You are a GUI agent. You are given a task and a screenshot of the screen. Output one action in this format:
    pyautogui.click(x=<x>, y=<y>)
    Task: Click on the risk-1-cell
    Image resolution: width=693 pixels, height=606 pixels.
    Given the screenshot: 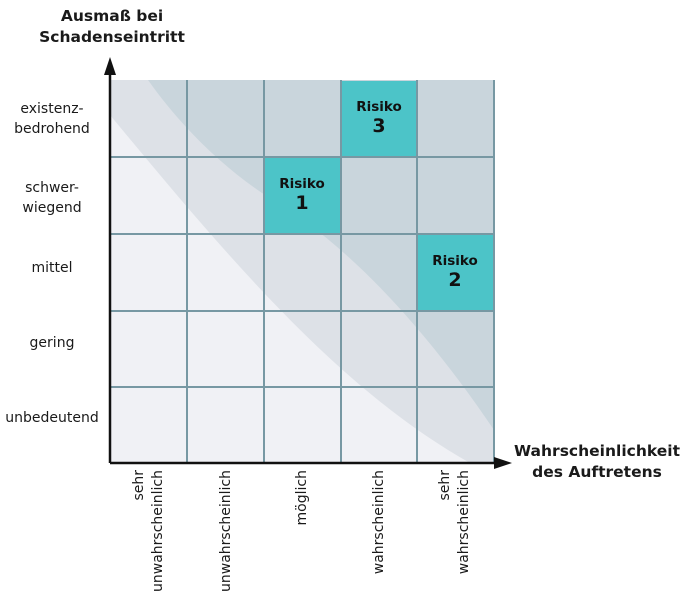 What is the action you would take?
    pyautogui.click(x=302, y=195)
    